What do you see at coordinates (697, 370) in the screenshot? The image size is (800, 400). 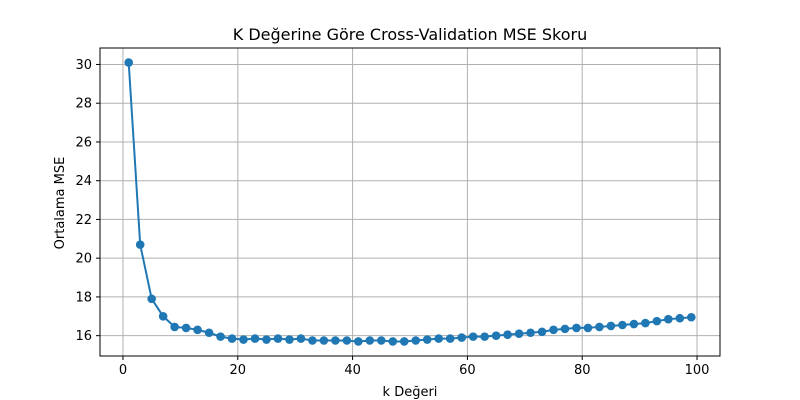 I see `x-tick-label: 100` at bounding box center [697, 370].